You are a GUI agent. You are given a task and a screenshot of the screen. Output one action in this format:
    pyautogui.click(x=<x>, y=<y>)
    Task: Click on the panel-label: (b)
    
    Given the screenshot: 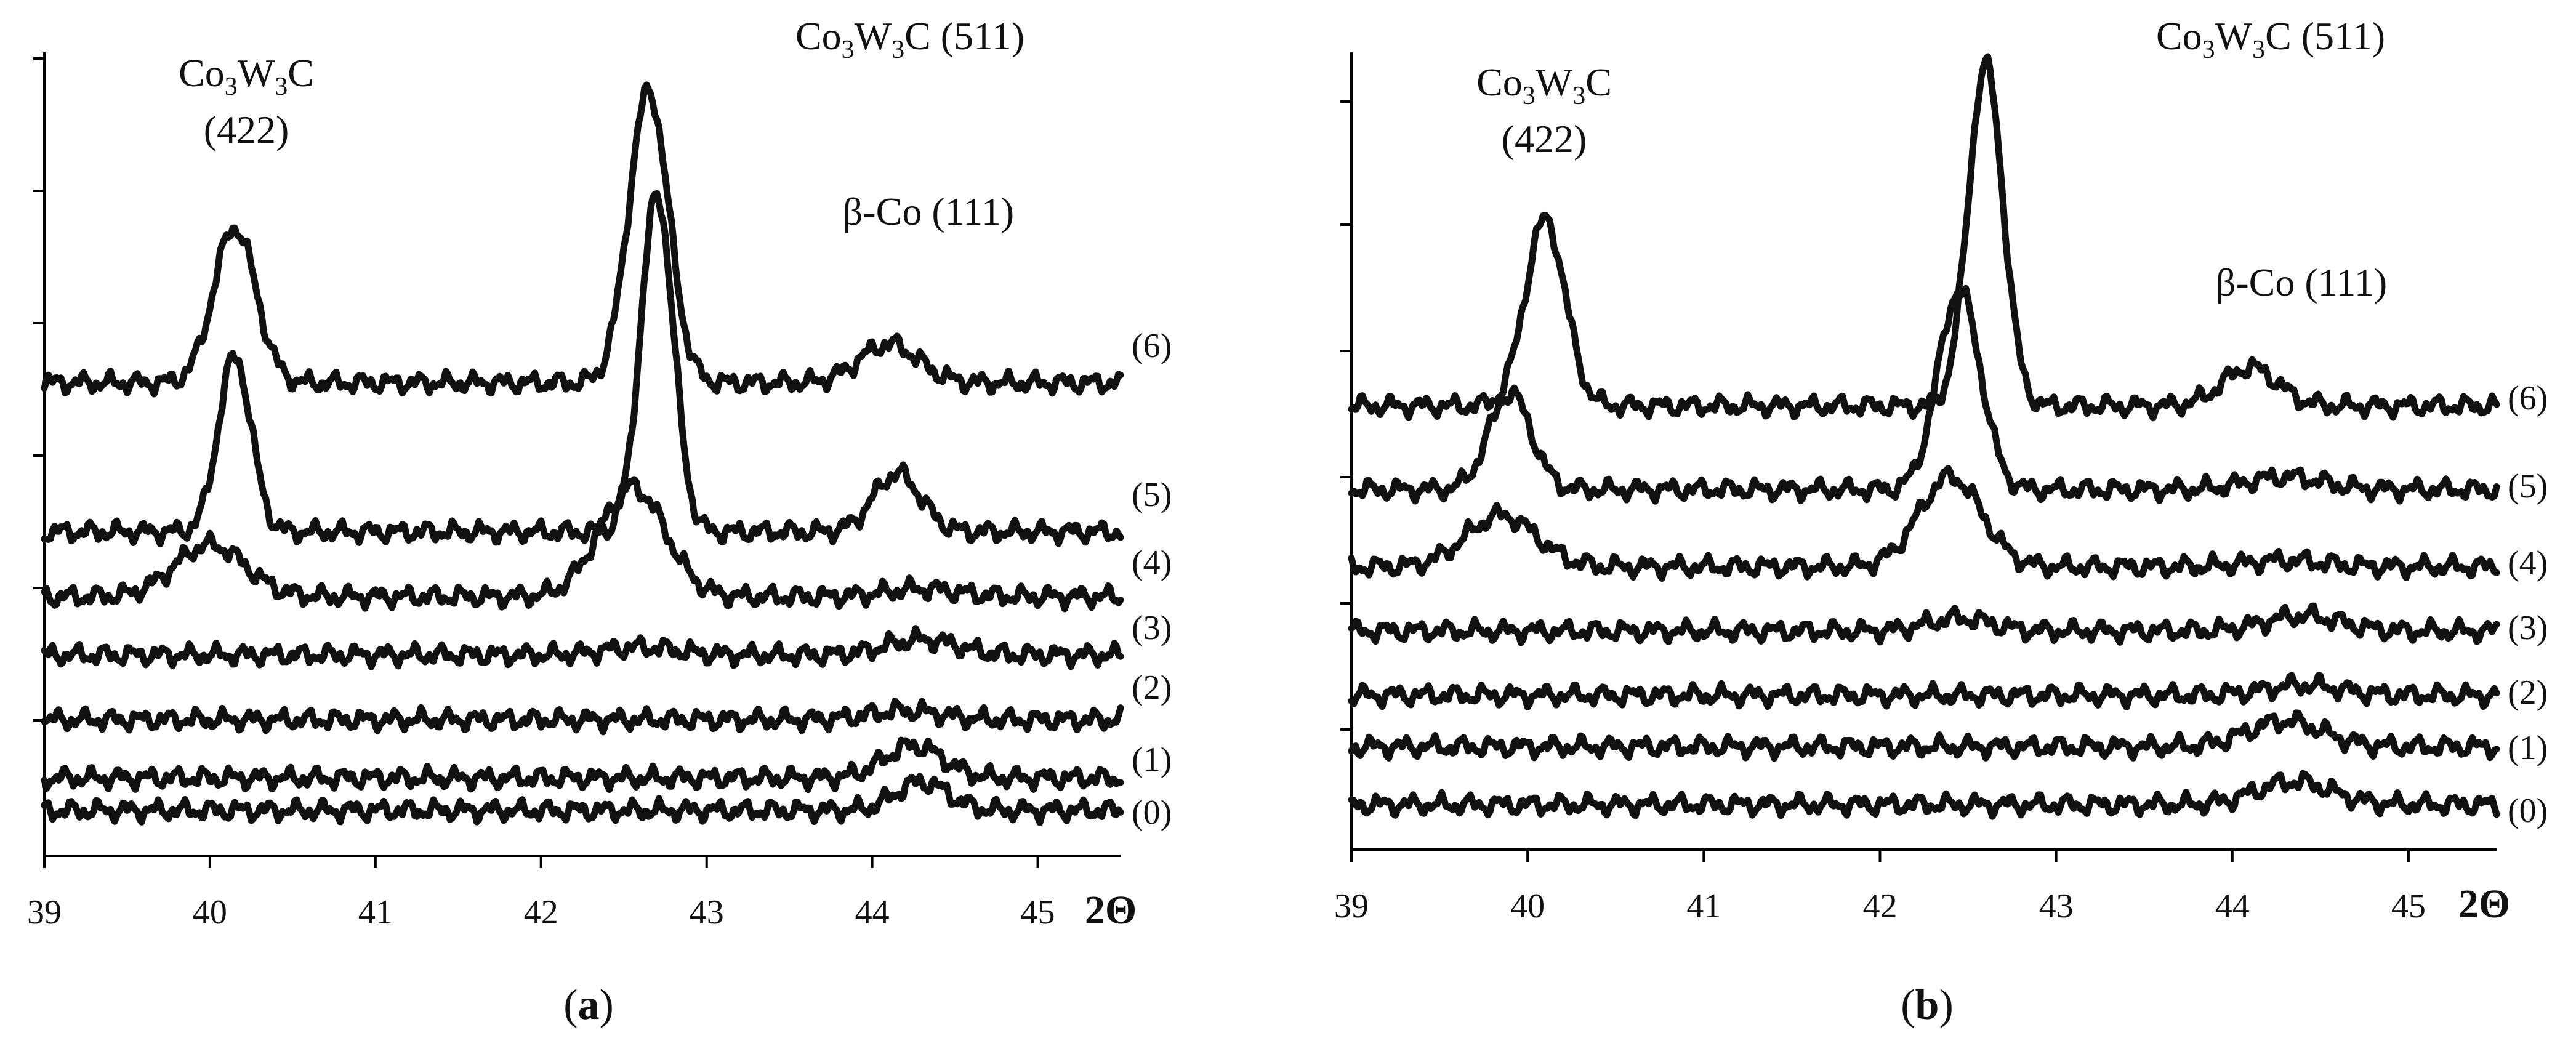 What is the action you would take?
    pyautogui.click(x=1927, y=1005)
    